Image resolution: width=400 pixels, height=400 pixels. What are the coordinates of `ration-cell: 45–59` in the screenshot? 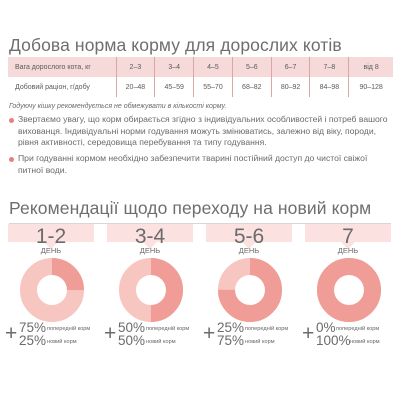 It's located at (174, 87).